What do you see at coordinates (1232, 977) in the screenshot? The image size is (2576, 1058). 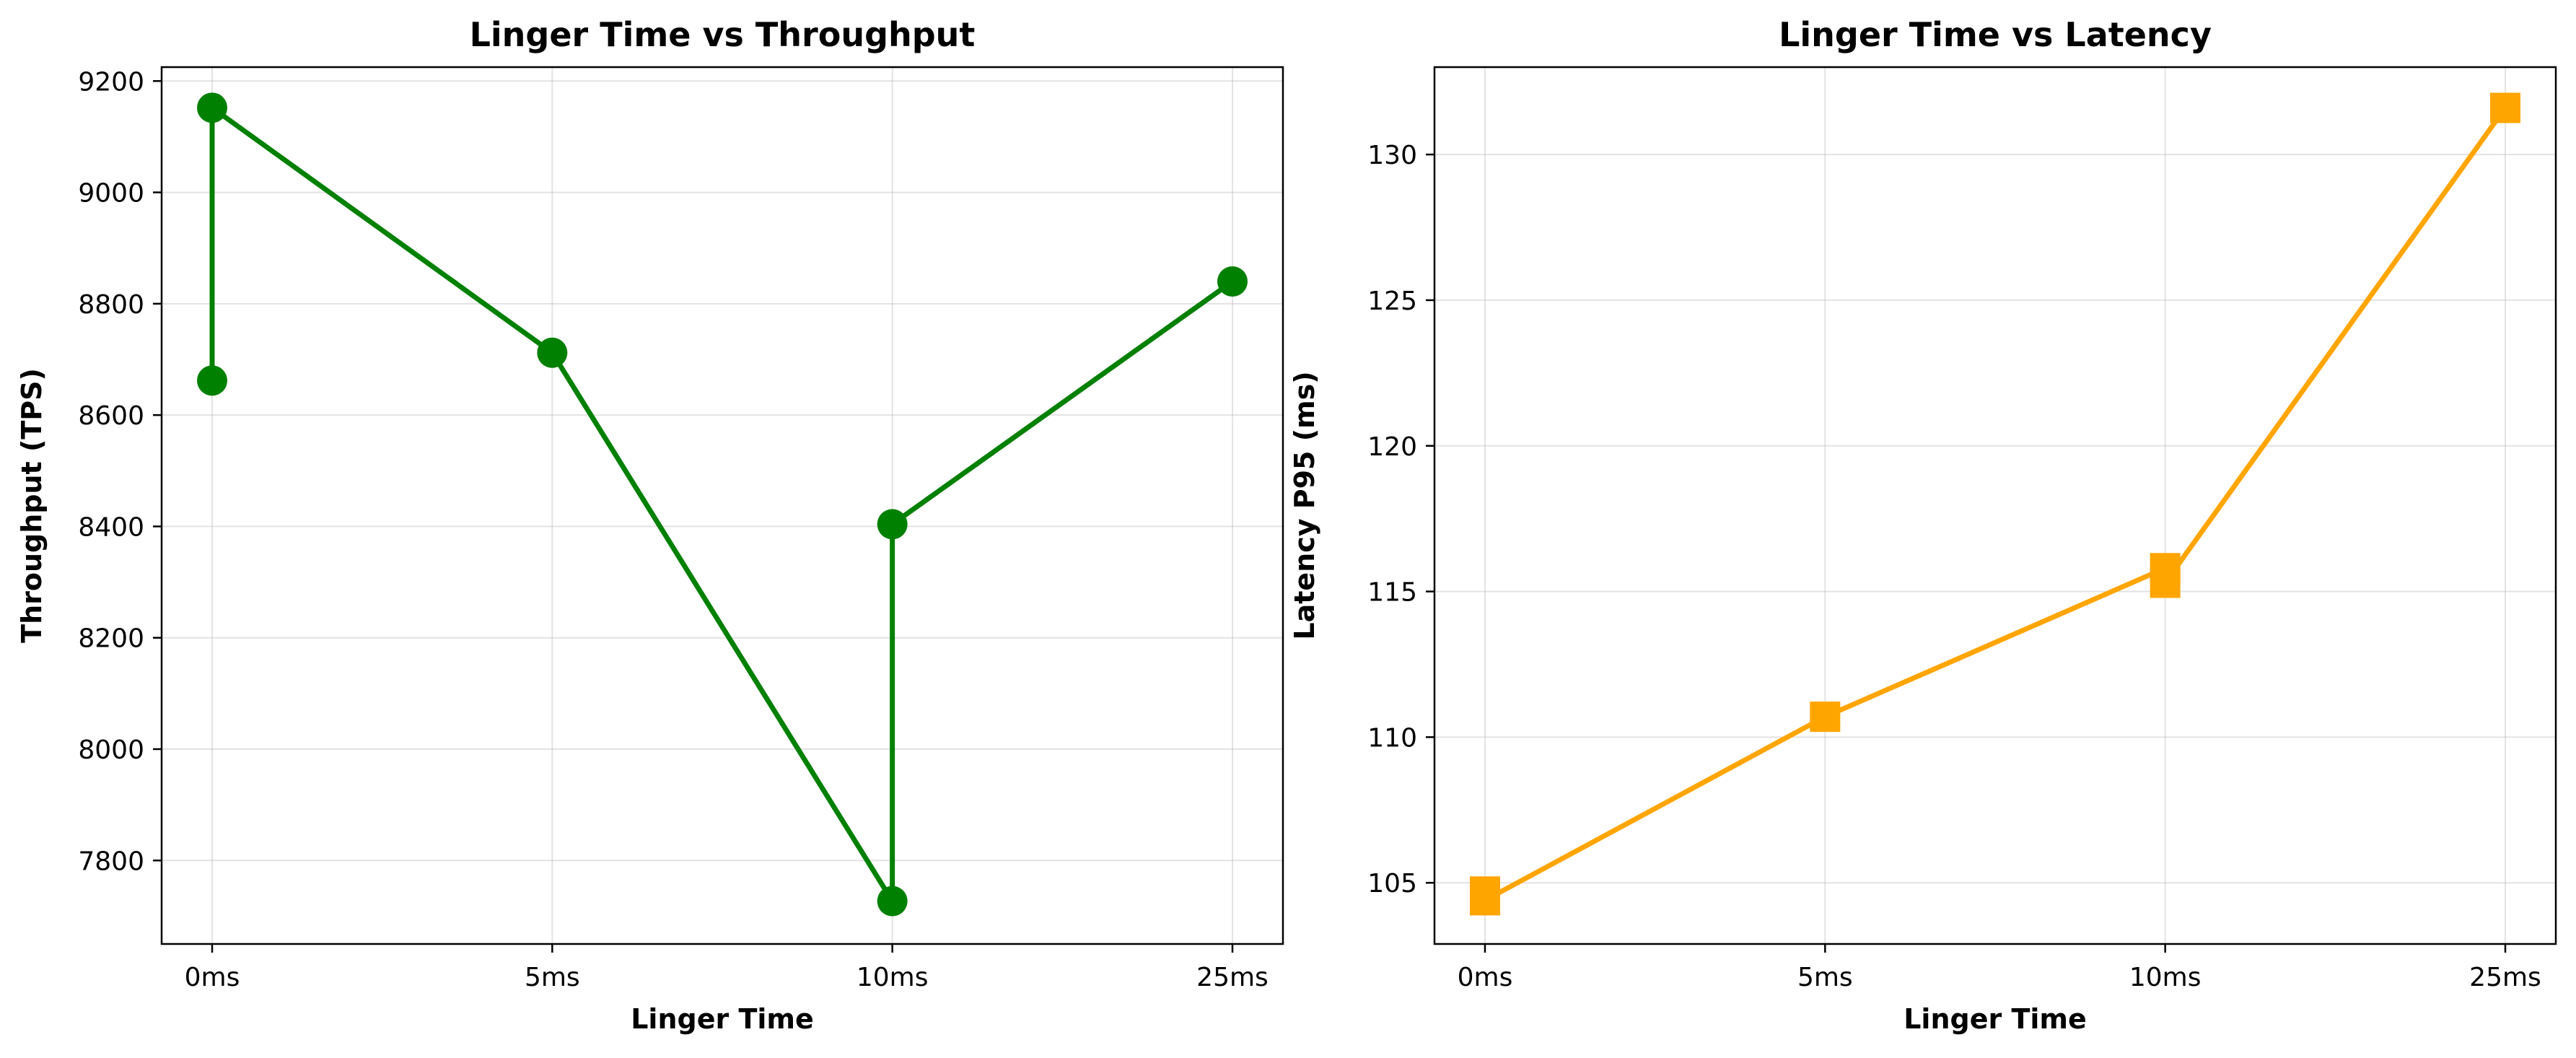 I see `throughput-x-tick-label: 25ms` at bounding box center [1232, 977].